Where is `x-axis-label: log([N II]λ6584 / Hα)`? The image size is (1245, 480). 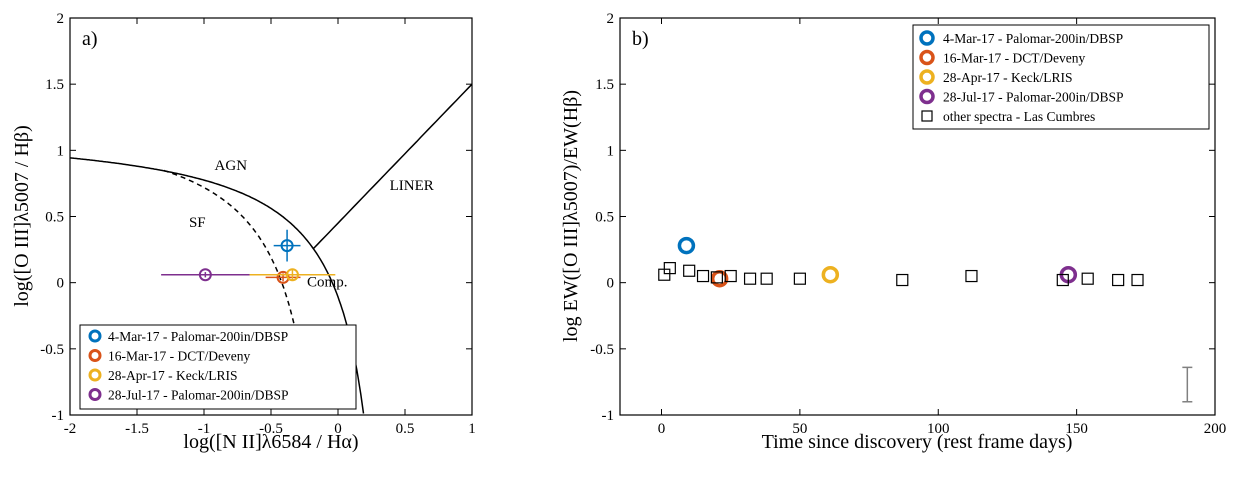 x-axis-label: log([N II]λ6584 / Hα) is located at coordinates (270, 442).